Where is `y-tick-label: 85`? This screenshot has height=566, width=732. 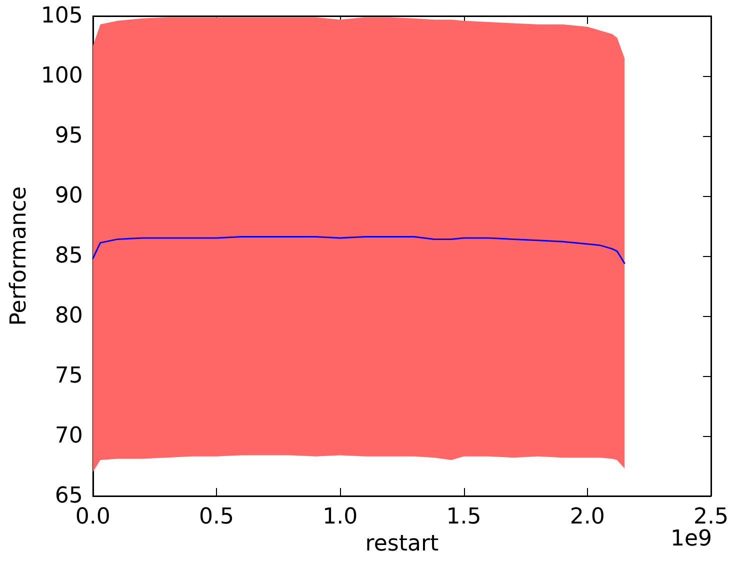
y-tick-label: 85 is located at coordinates (68, 256).